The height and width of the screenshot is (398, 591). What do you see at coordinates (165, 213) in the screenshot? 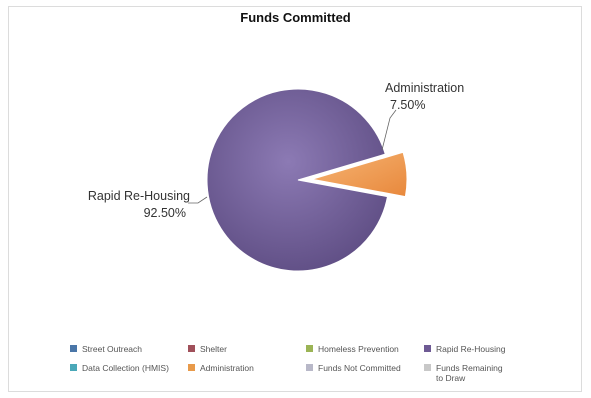
I see `label-rapid-re-housing-value: 92.50%` at bounding box center [165, 213].